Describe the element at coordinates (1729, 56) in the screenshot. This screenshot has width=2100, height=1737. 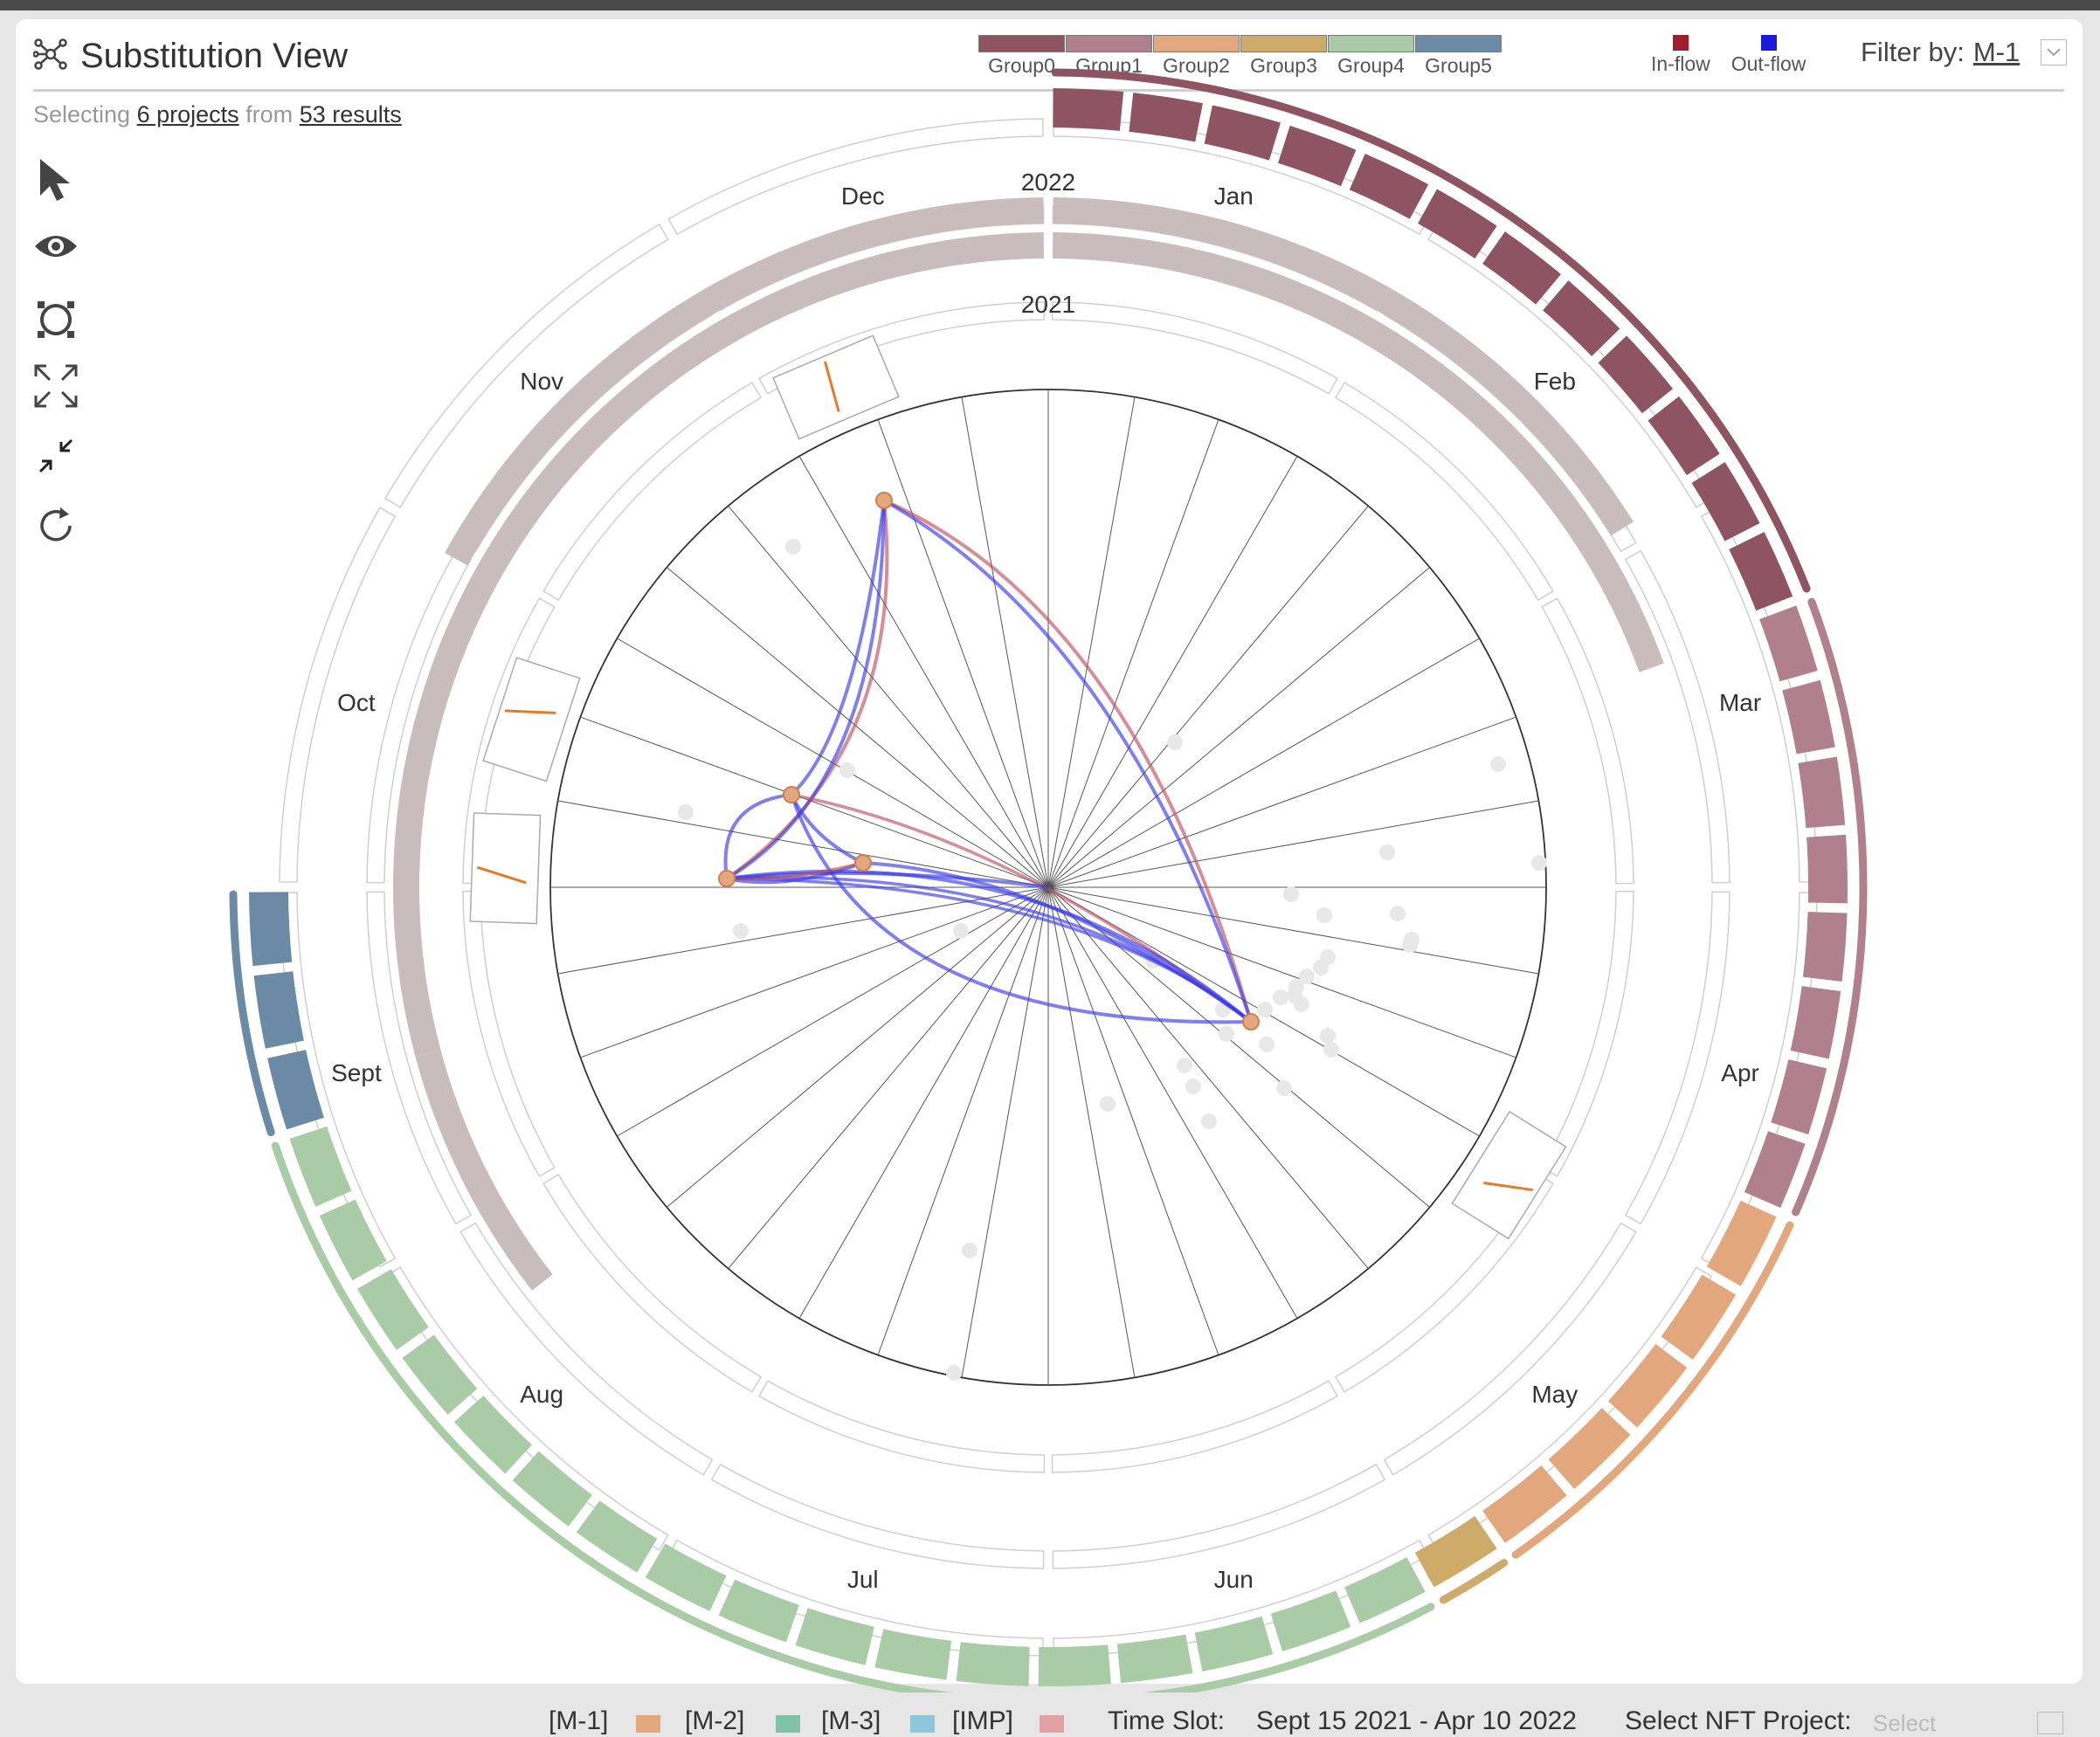
I see `flow-legend: In-flow Out-flow` at that location.